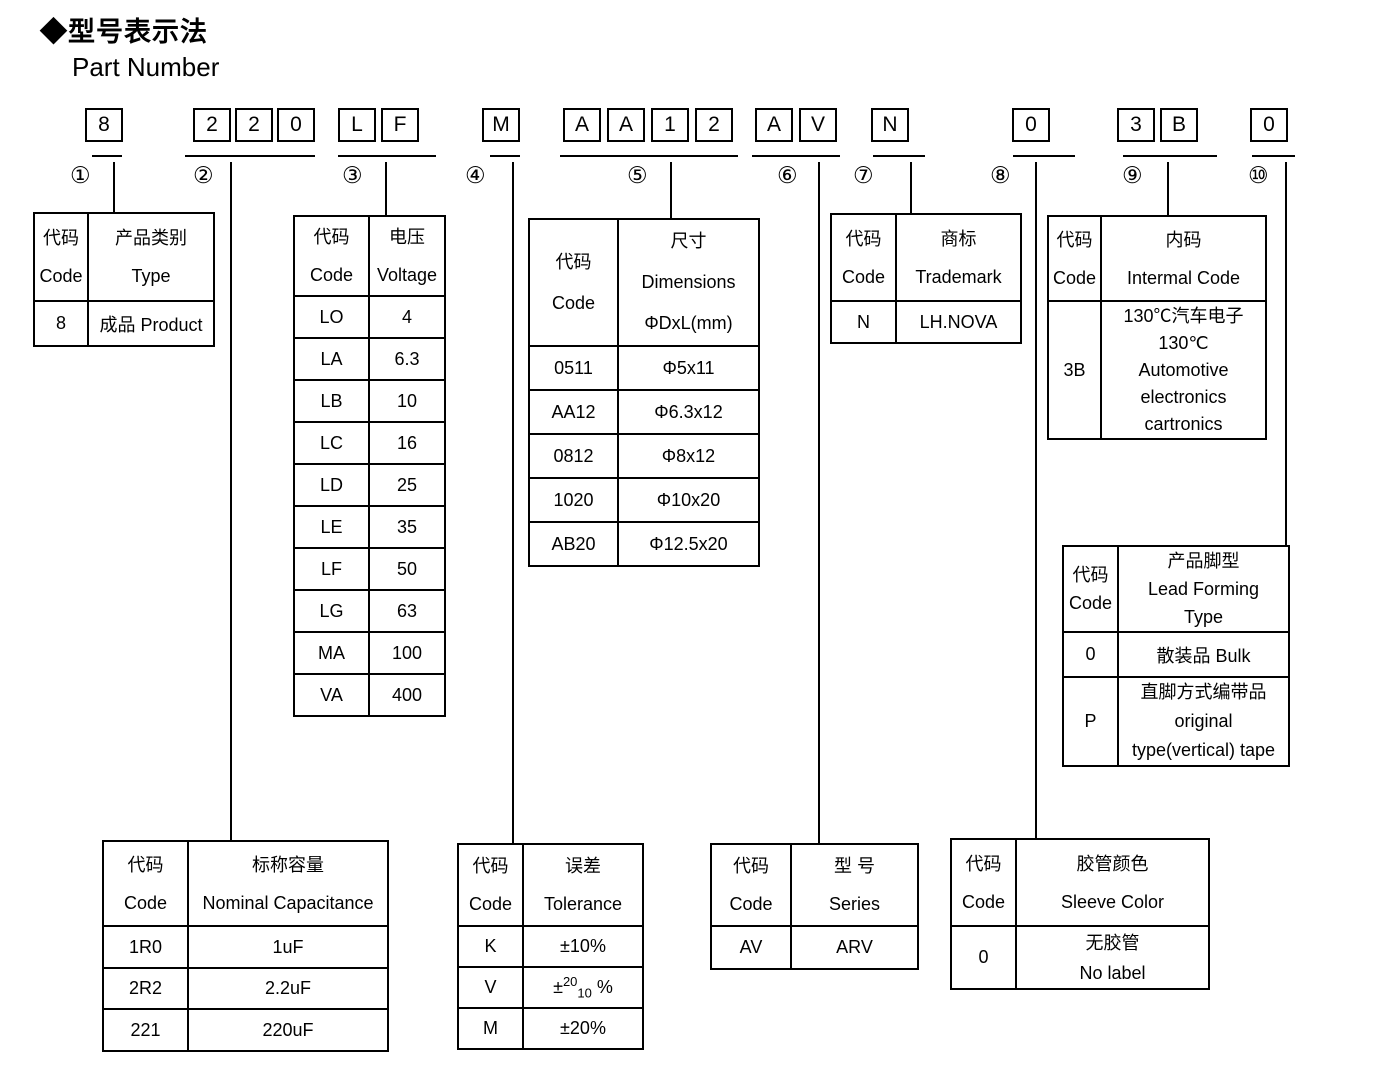 The width and height of the screenshot is (1382, 1081). What do you see at coordinates (357, 125) in the screenshot?
I see `part-number-box: L` at bounding box center [357, 125].